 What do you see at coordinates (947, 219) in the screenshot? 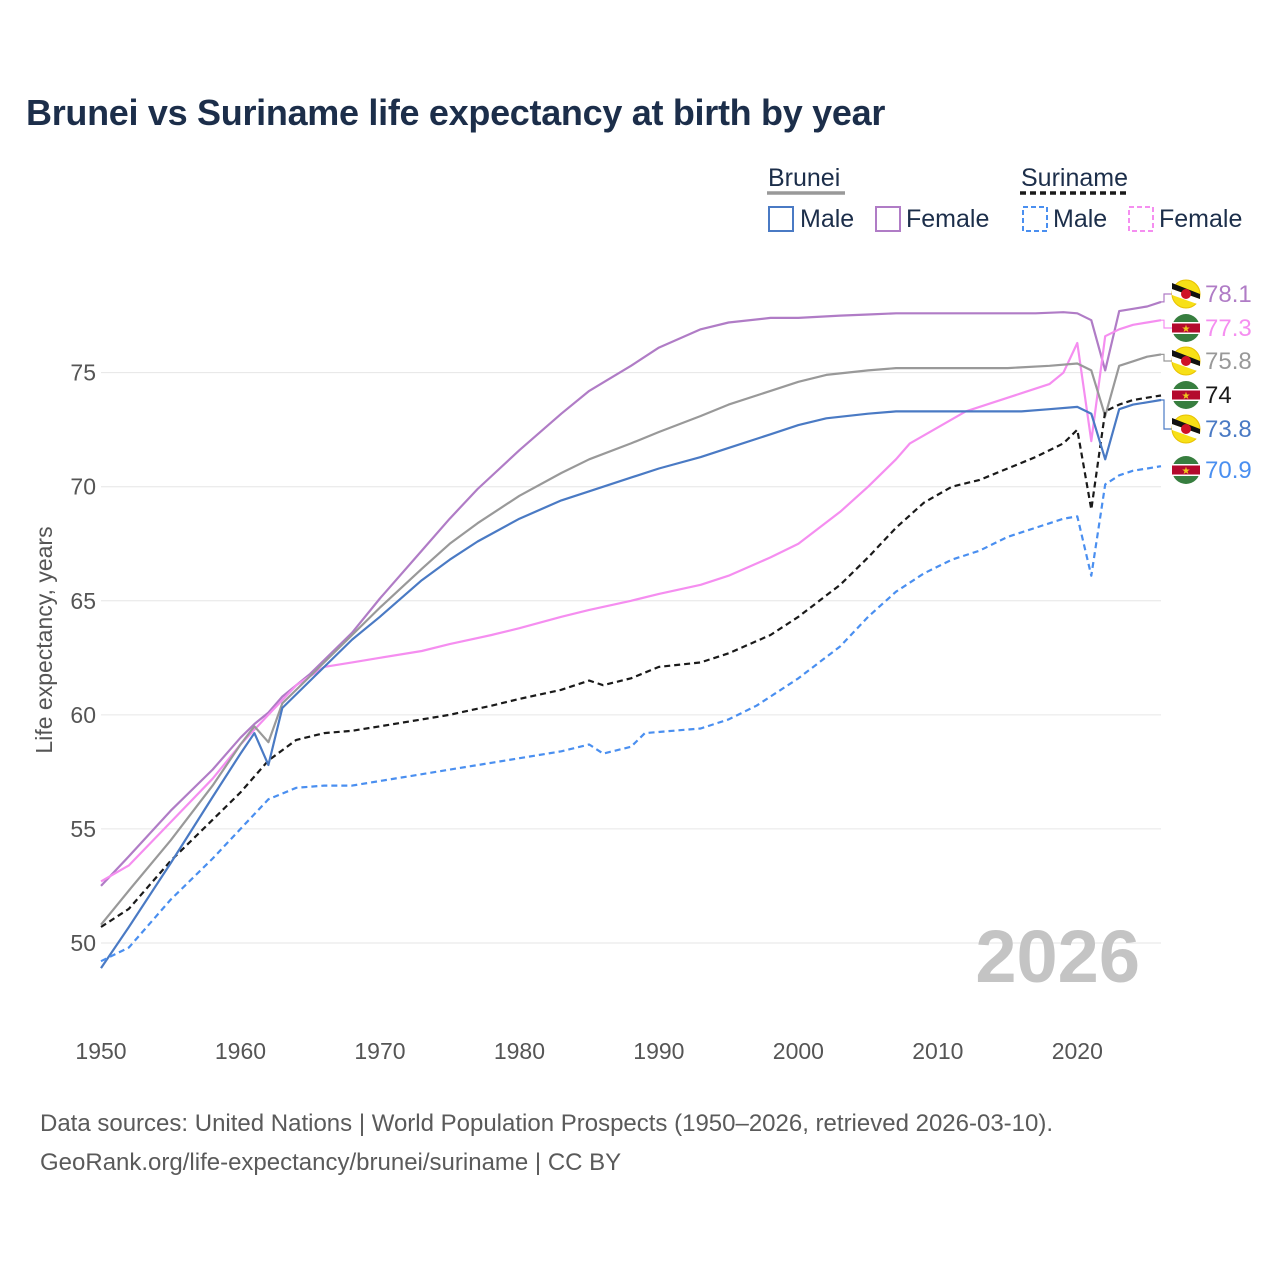
I see `legend-brunei-female-label: Female` at bounding box center [947, 219].